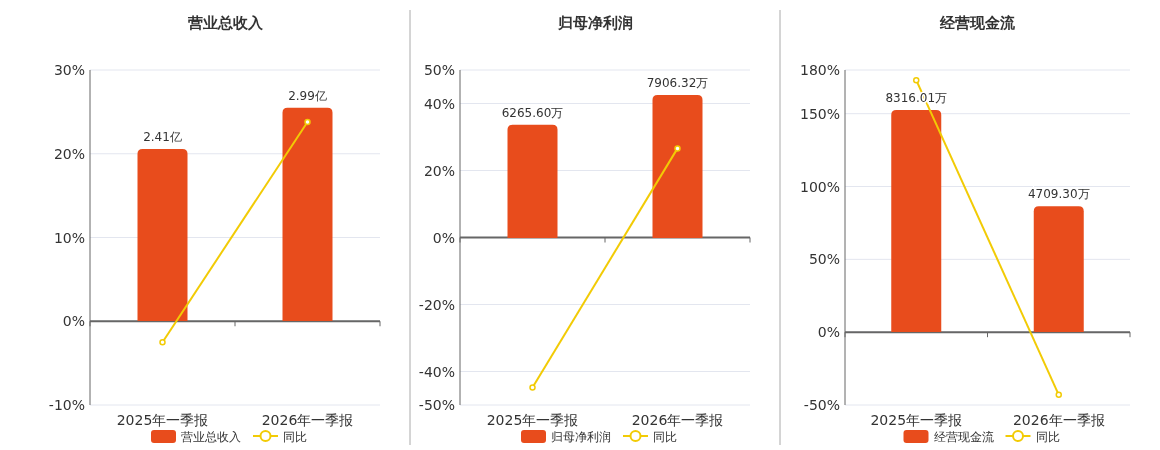 The height and width of the screenshot is (450, 1160). I want to click on y-tick-label: 10%, so click(69, 237).